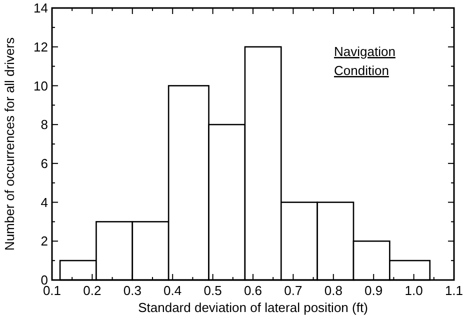  I want to click on y-tick-label: 2, so click(44, 241).